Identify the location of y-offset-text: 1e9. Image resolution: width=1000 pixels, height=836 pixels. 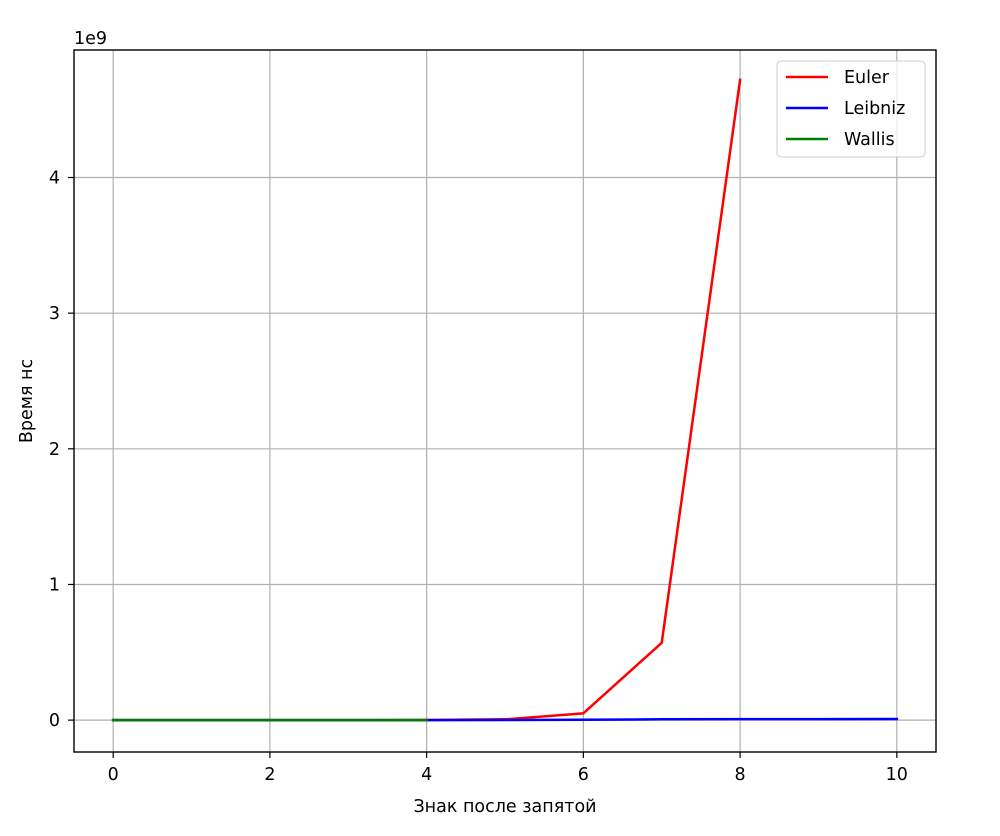
(90, 39).